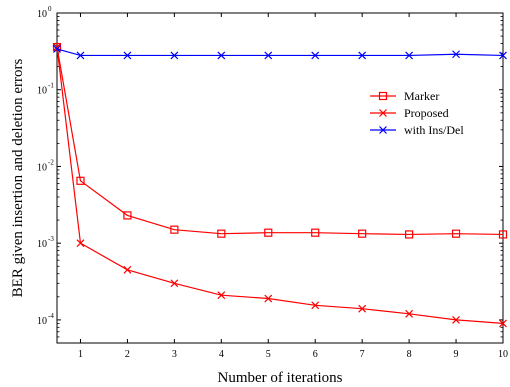 The image size is (510, 387). Describe the element at coordinates (434, 130) in the screenshot. I see `legend-label: with Ins/Del` at that location.